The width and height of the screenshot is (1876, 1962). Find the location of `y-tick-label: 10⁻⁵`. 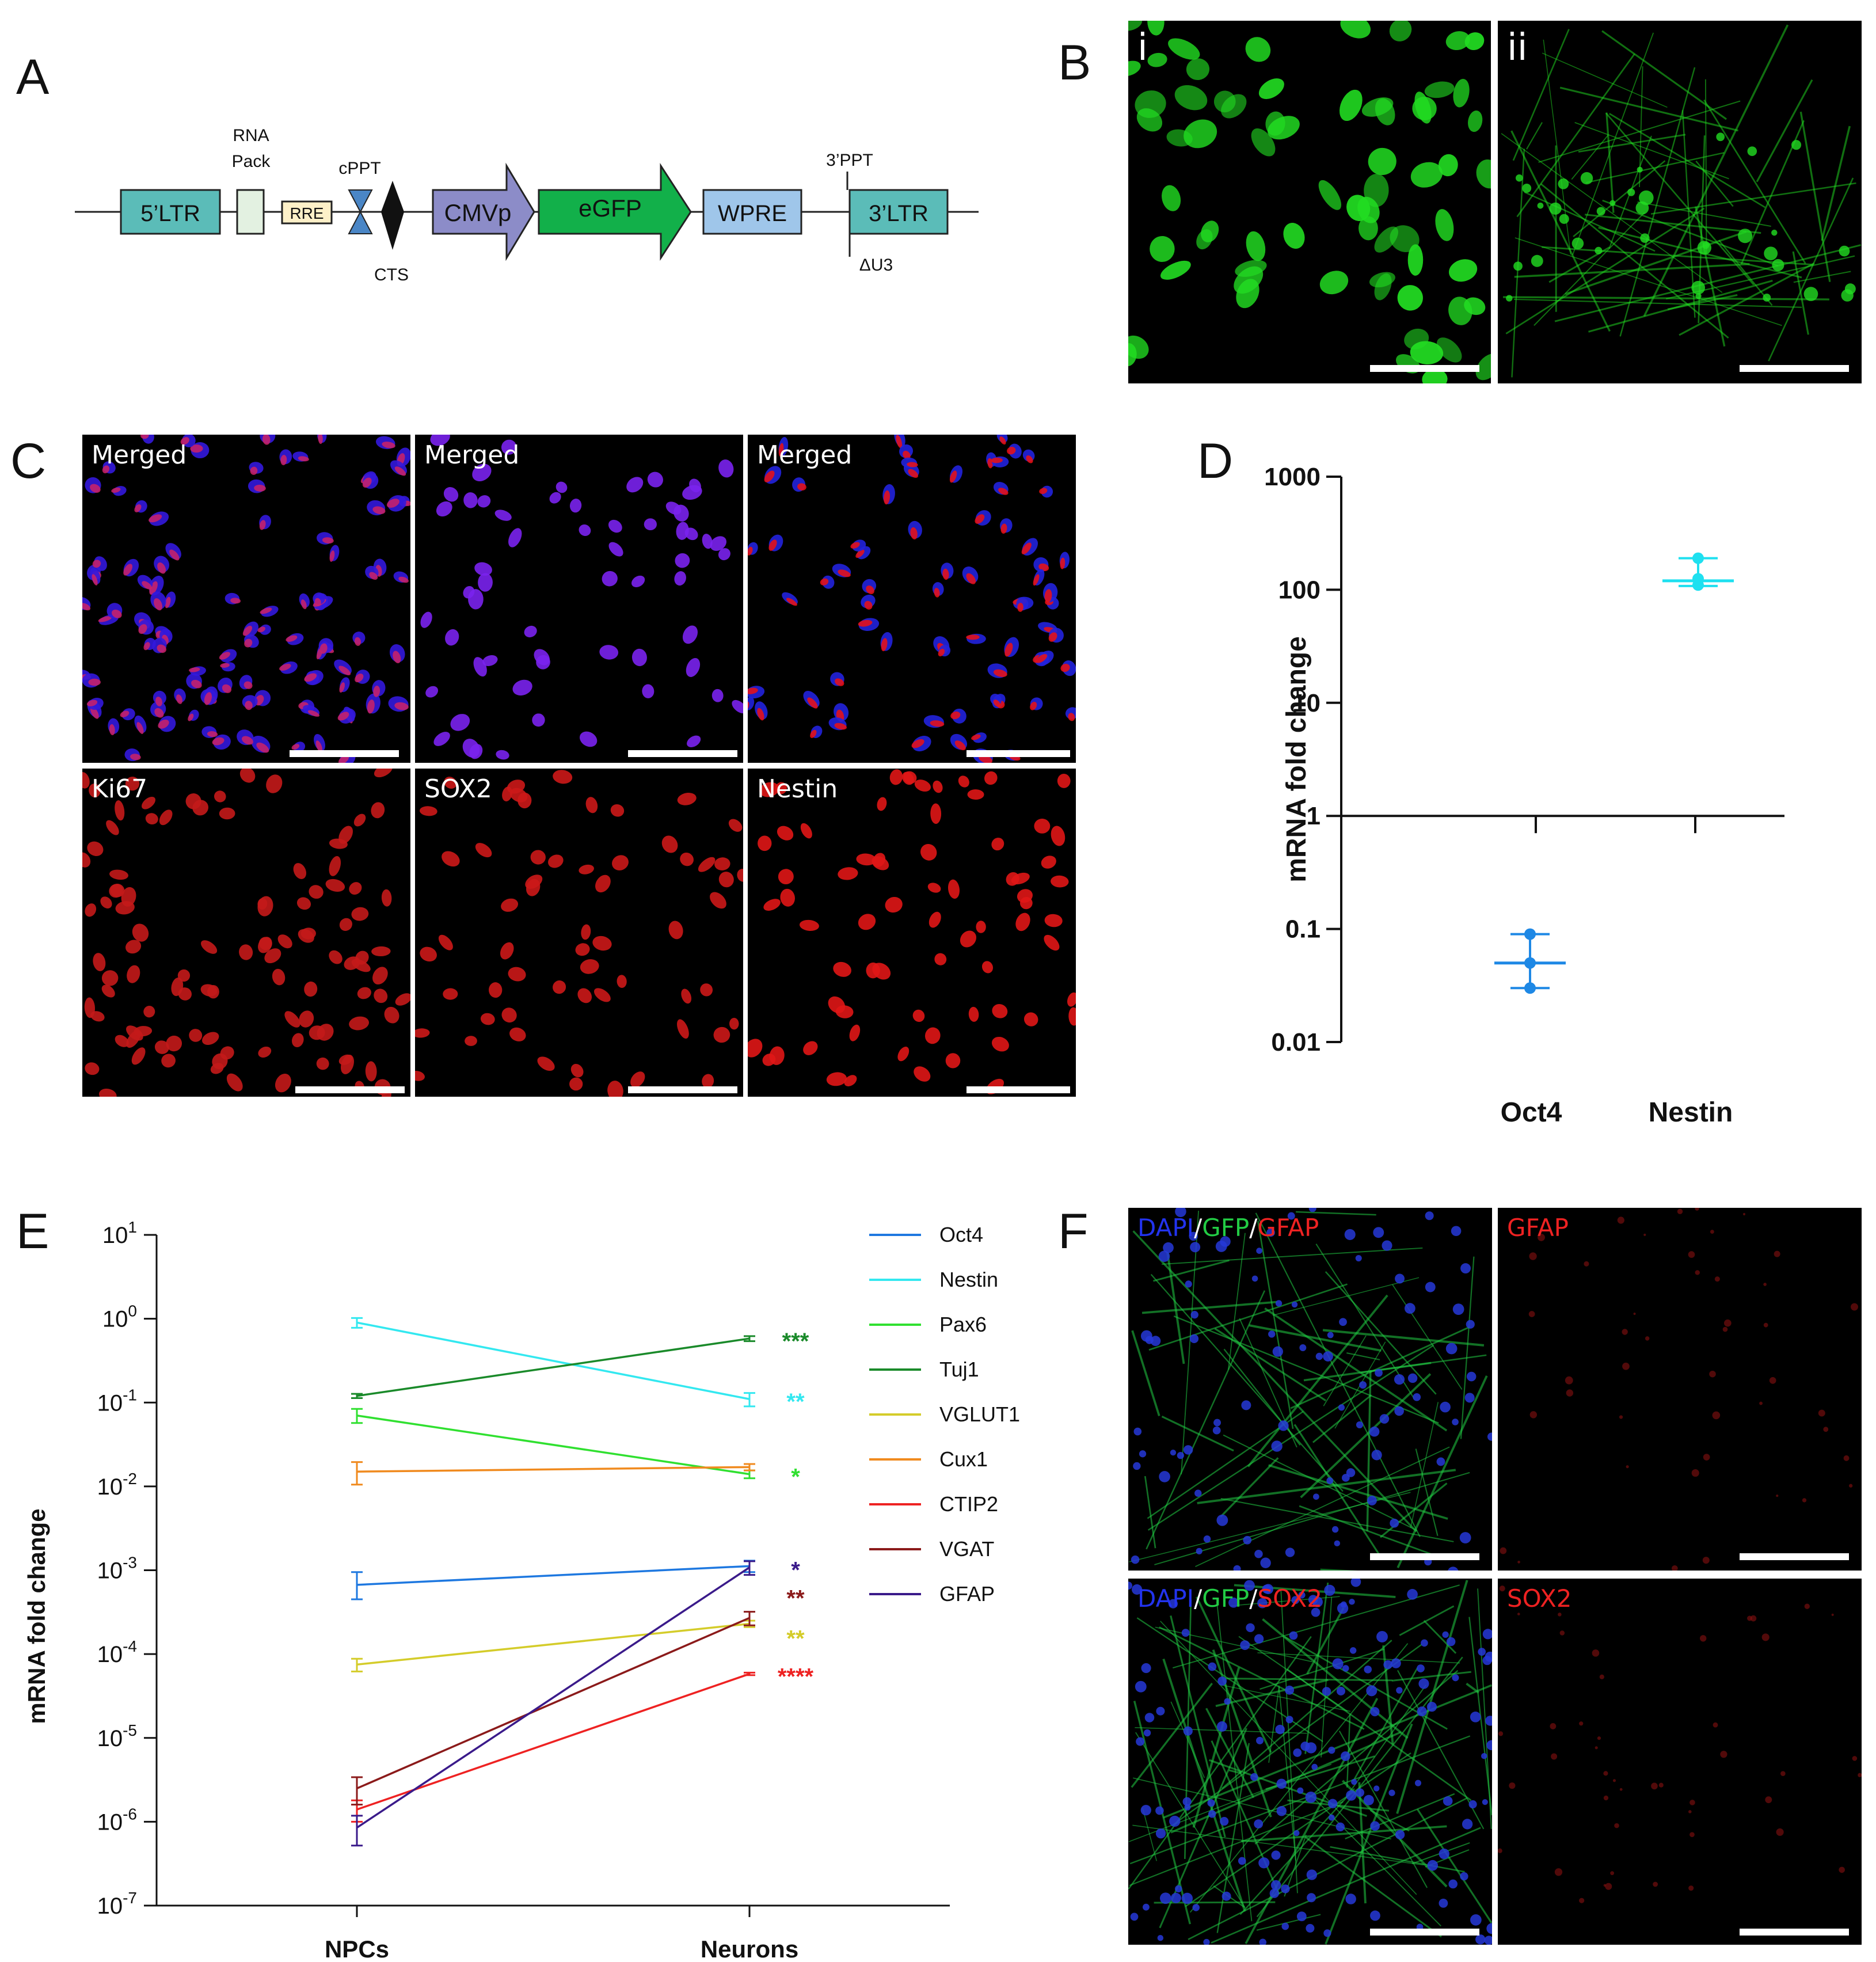

y-tick-label: 10⁻⁵ is located at coordinates (117, 1736).